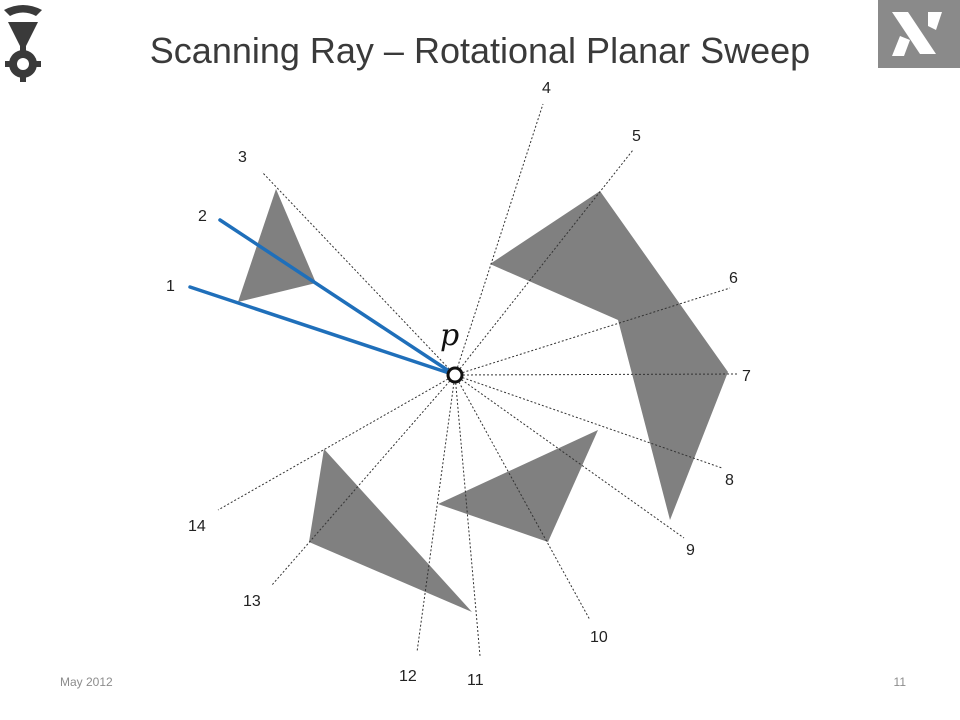 Image resolution: width=960 pixels, height=720 pixels. I want to click on ray-label-14: 14, so click(197, 526).